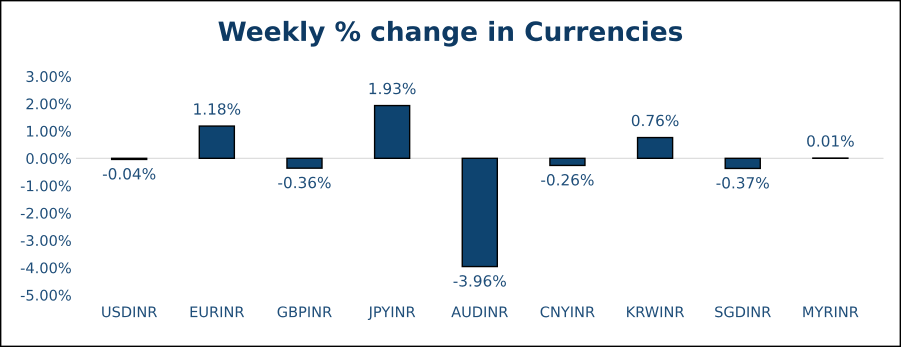 This screenshot has width=901, height=347. What do you see at coordinates (130, 312) in the screenshot?
I see `x-tick-label: USDINR` at bounding box center [130, 312].